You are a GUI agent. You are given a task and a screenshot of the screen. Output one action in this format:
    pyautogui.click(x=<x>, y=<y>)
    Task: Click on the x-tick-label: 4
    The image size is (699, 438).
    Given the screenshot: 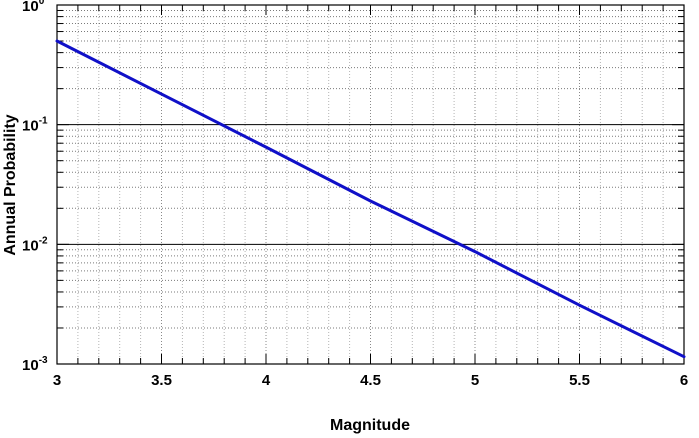 What is the action you would take?
    pyautogui.click(x=266, y=380)
    